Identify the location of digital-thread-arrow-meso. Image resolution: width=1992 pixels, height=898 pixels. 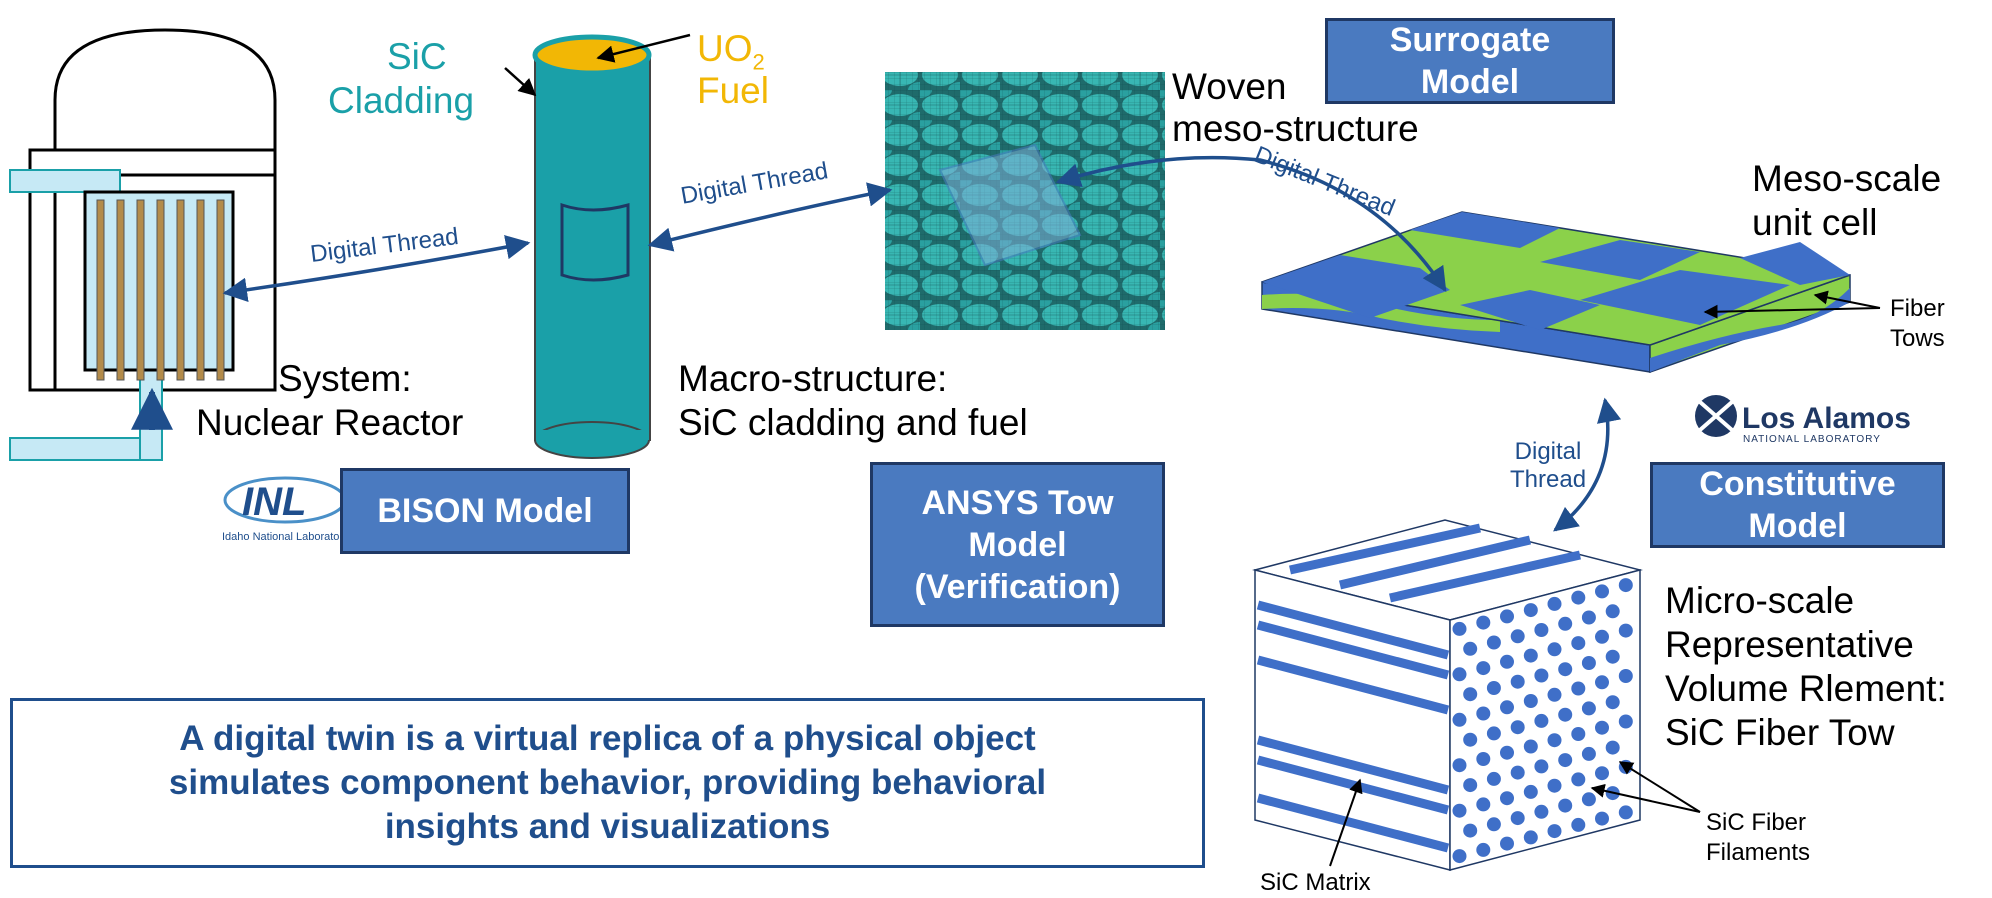
(1251, 224).